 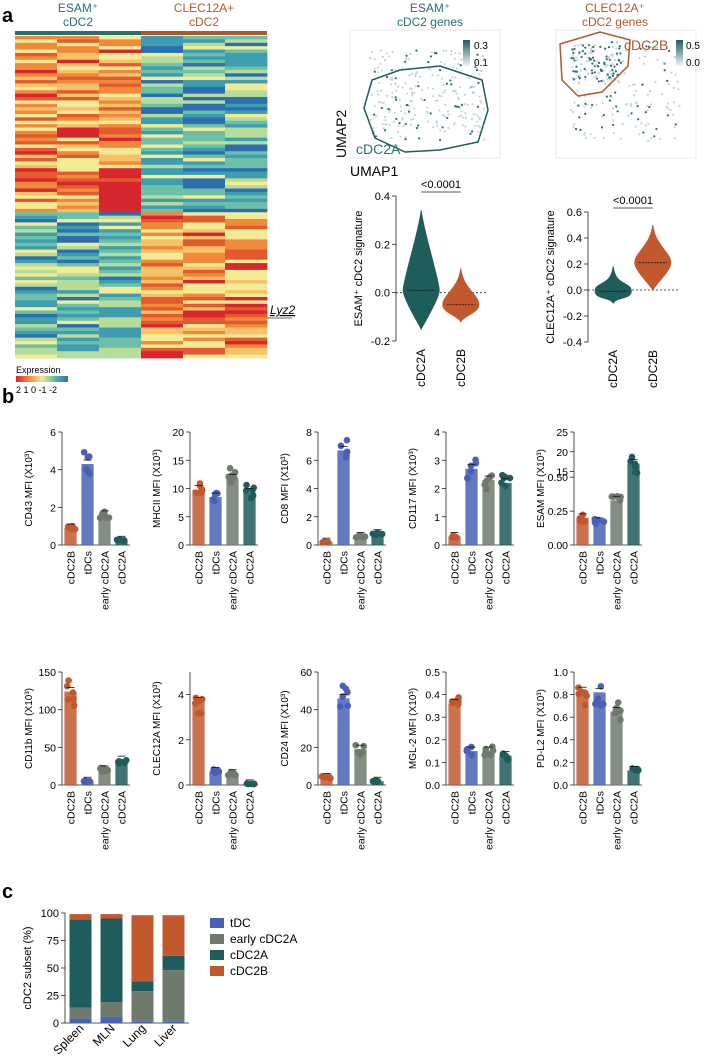 I want to click on bar-y-tick-label: 0.5, so click(x=432, y=673).